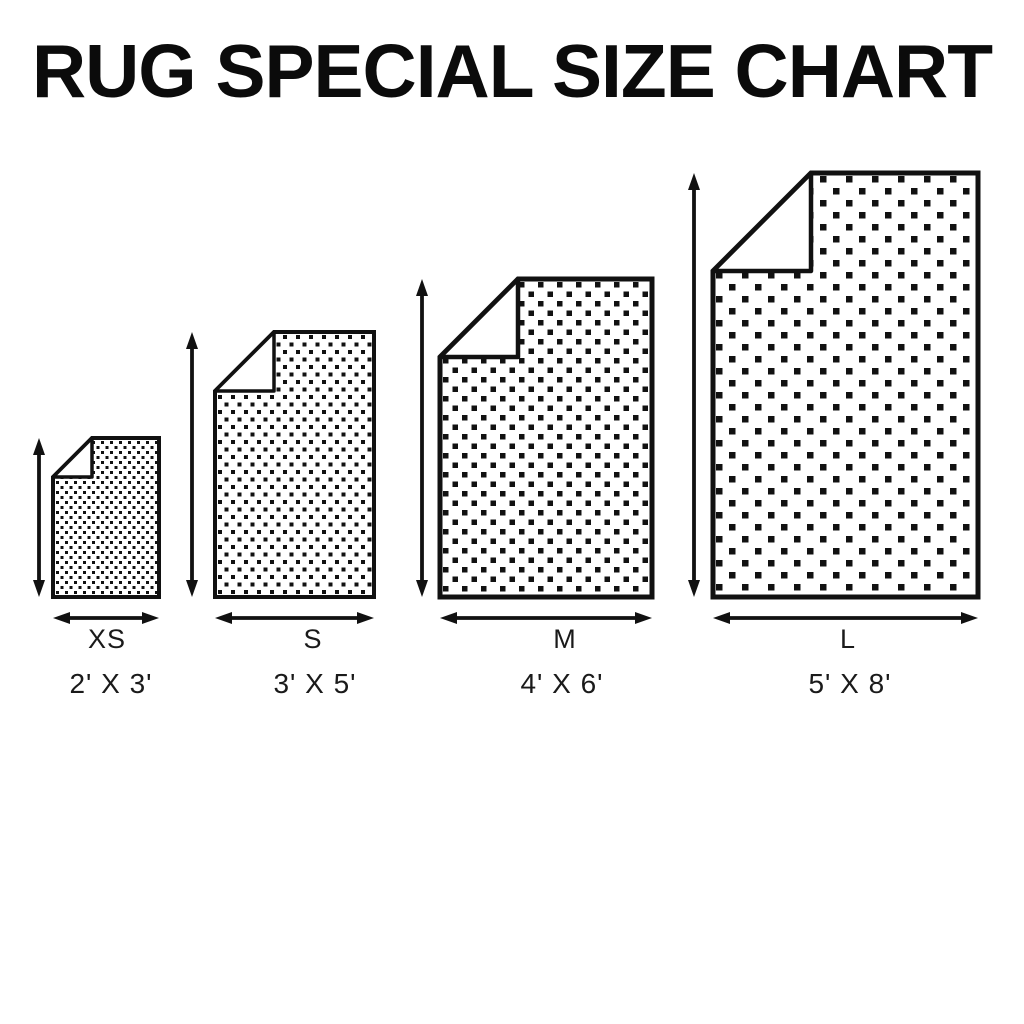  I want to click on dimension-label-l: 5' X 8', so click(850, 683).